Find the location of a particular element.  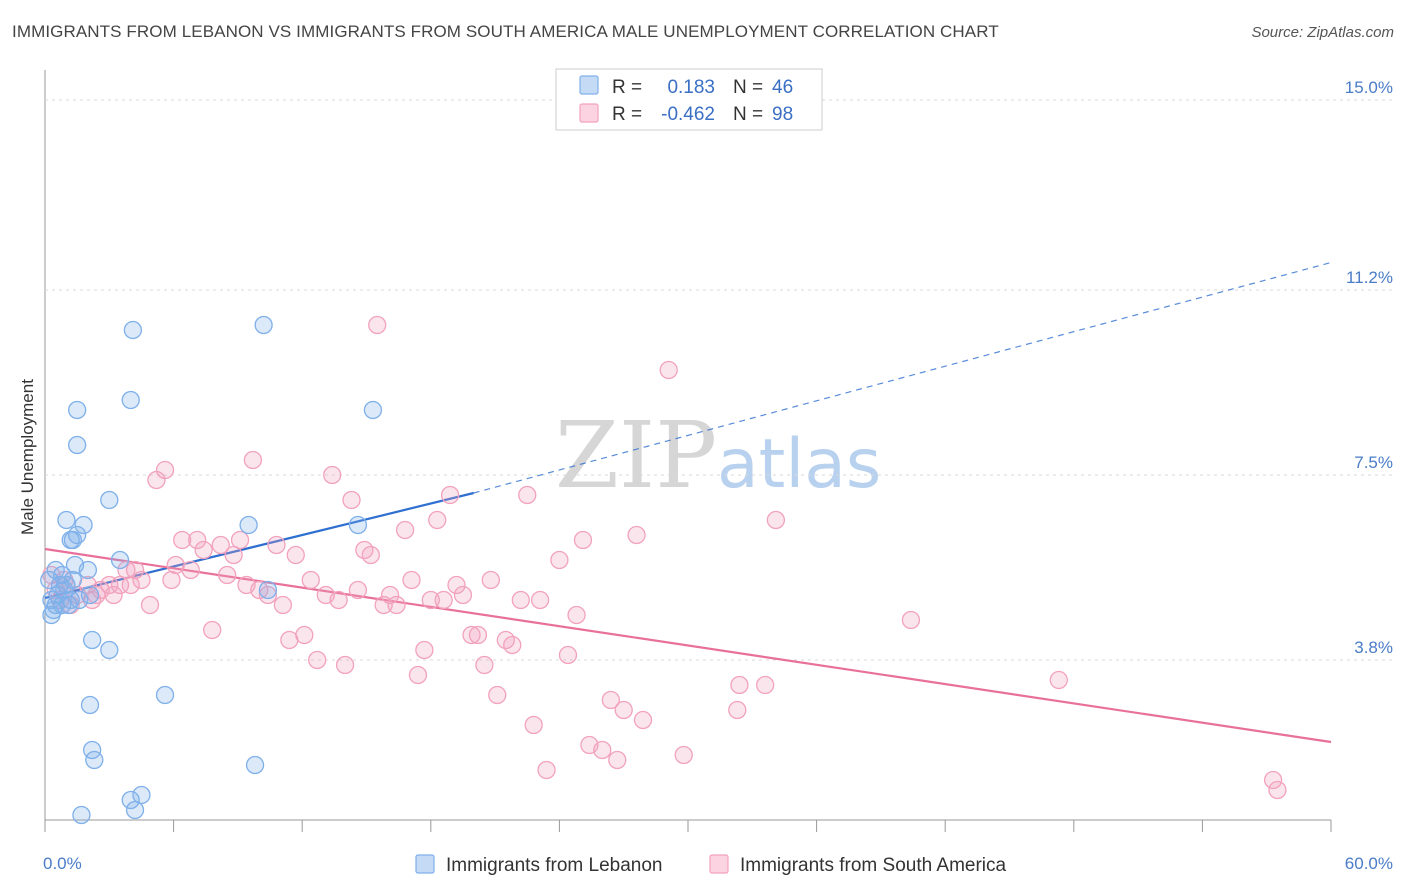

y-tick-label: 3.8% is located at coordinates (1373, 647).